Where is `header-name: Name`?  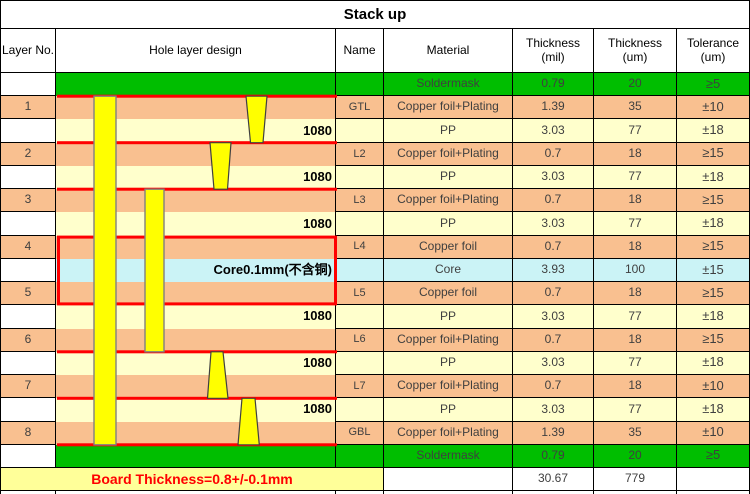 header-name: Name is located at coordinates (360, 51).